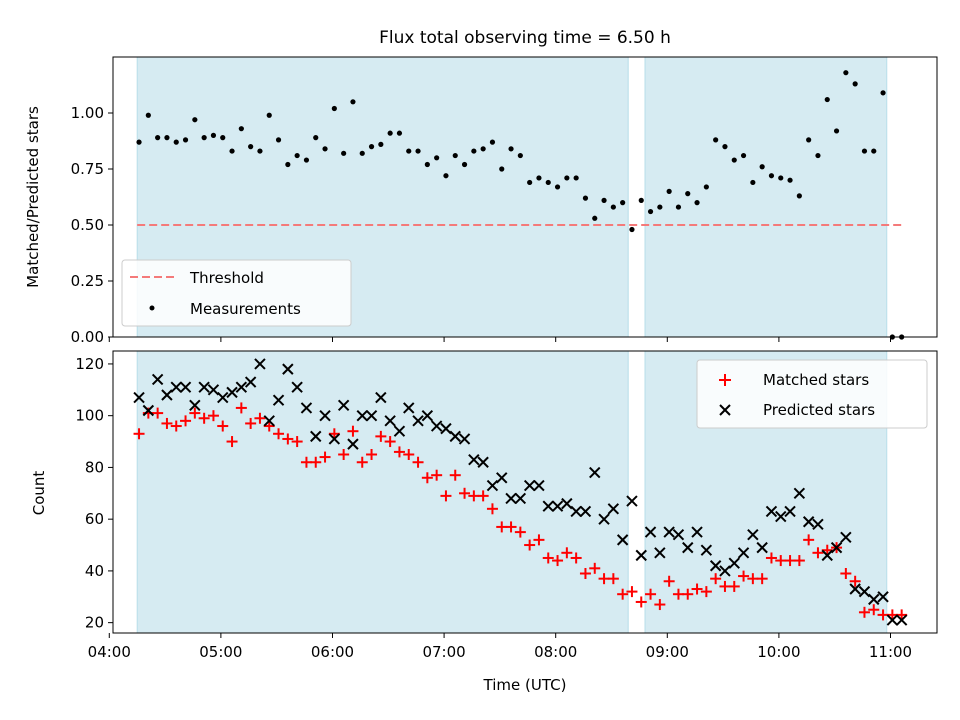 The image size is (960, 720). I want to click on bottom-y-axis-label: Count, so click(39, 493).